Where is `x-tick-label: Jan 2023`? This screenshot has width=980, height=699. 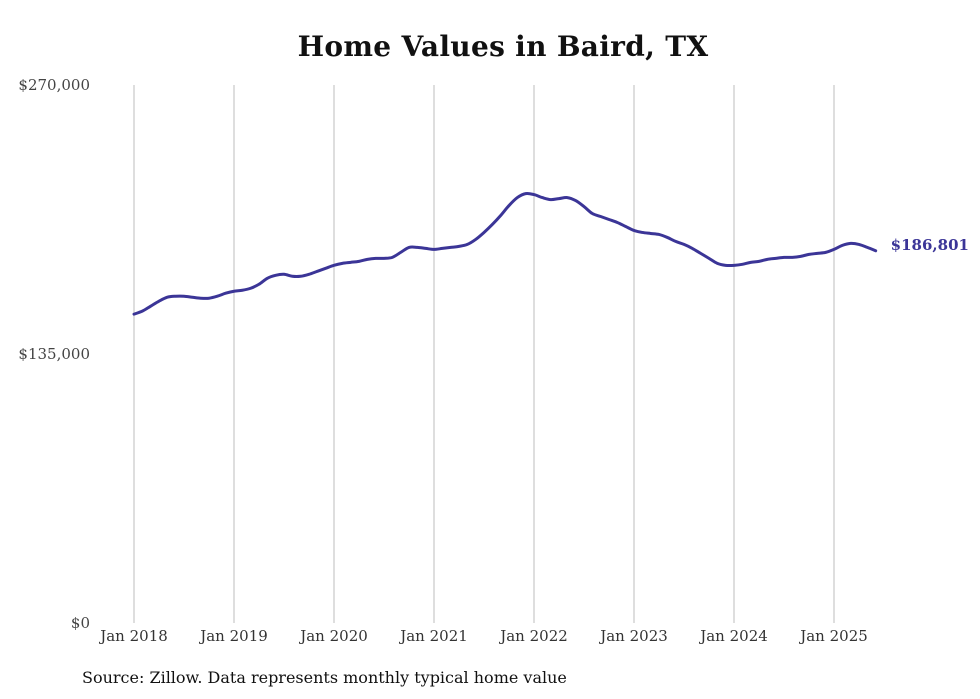
x-tick-label: Jan 2023 is located at coordinates (633, 636).